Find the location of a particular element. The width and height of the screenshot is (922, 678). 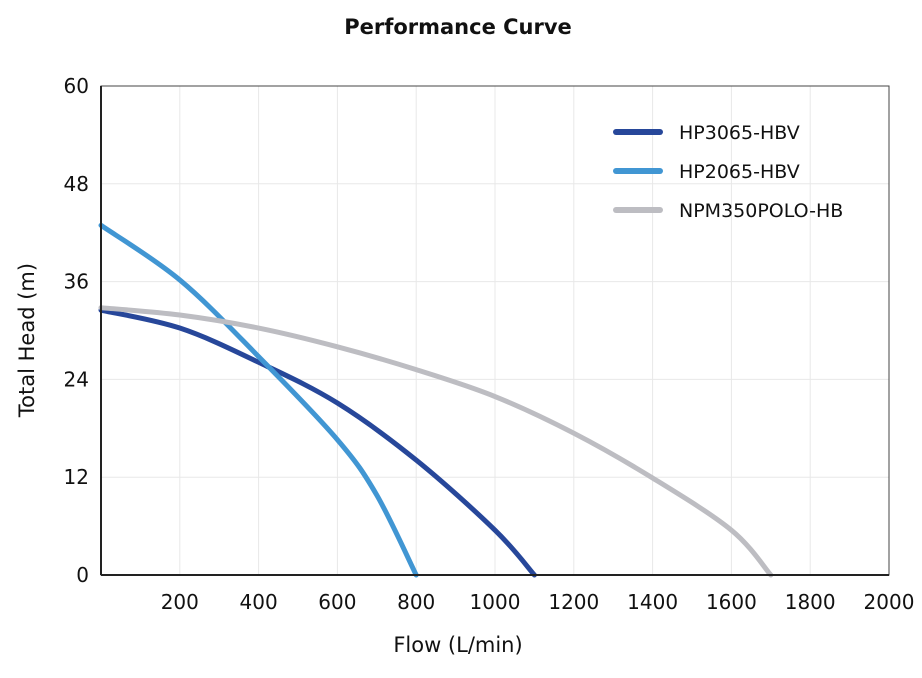

legend-label: NPM350POLO-HB is located at coordinates (761, 211).